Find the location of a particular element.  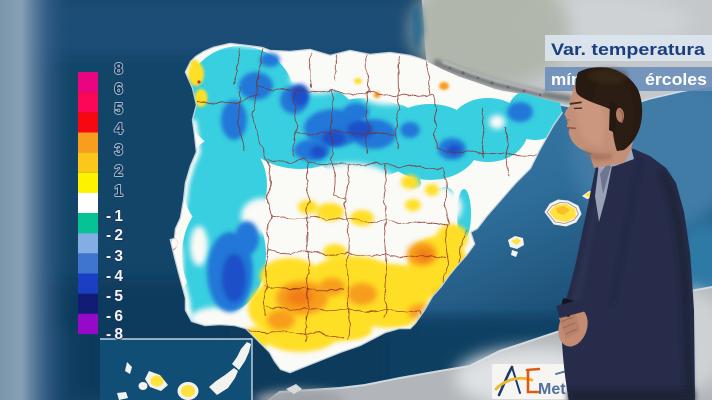

svg-text: 3 is located at coordinates (118, 150).